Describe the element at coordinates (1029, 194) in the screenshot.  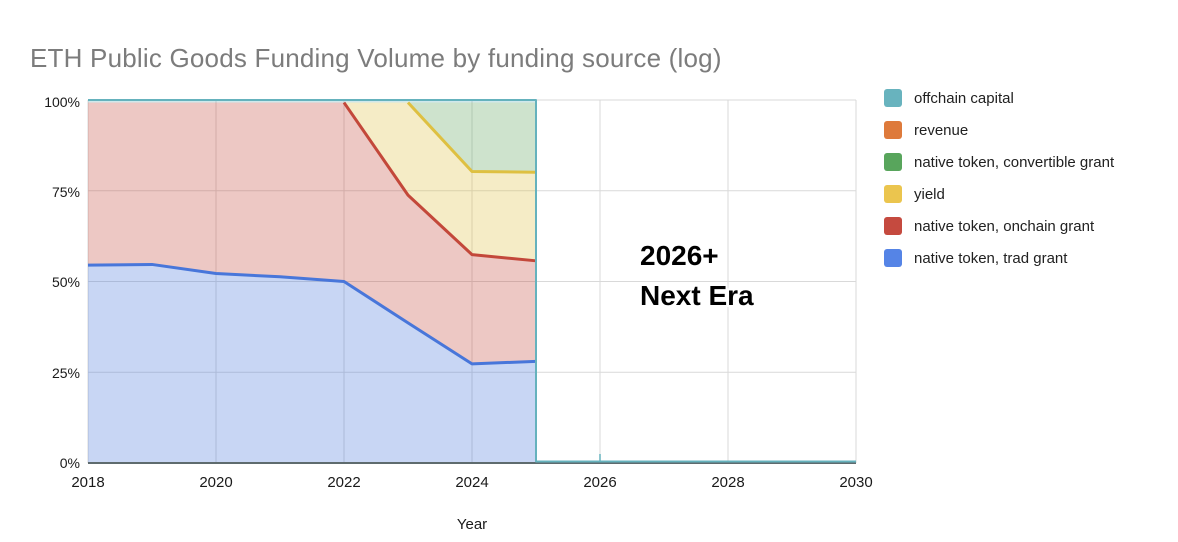
I see `legend-item-yield: yield` at that location.